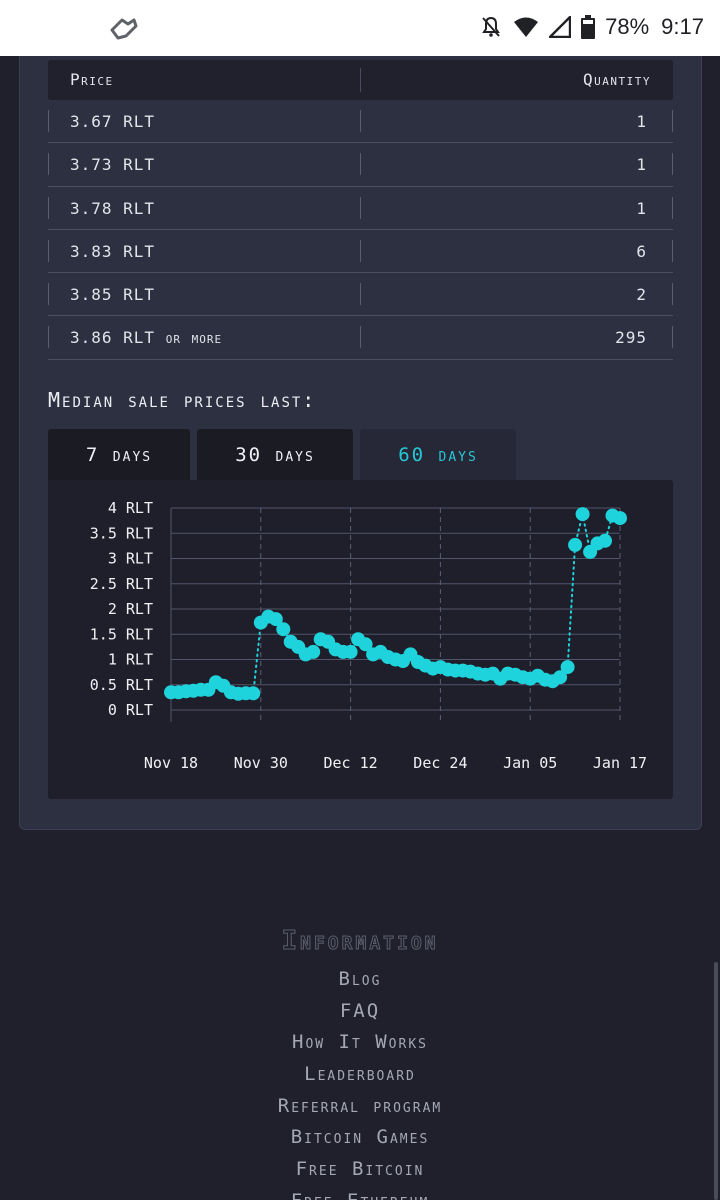 This screenshot has width=720, height=1200. What do you see at coordinates (351, 763) in the screenshot?
I see `x-tick-label: Dec 12` at bounding box center [351, 763].